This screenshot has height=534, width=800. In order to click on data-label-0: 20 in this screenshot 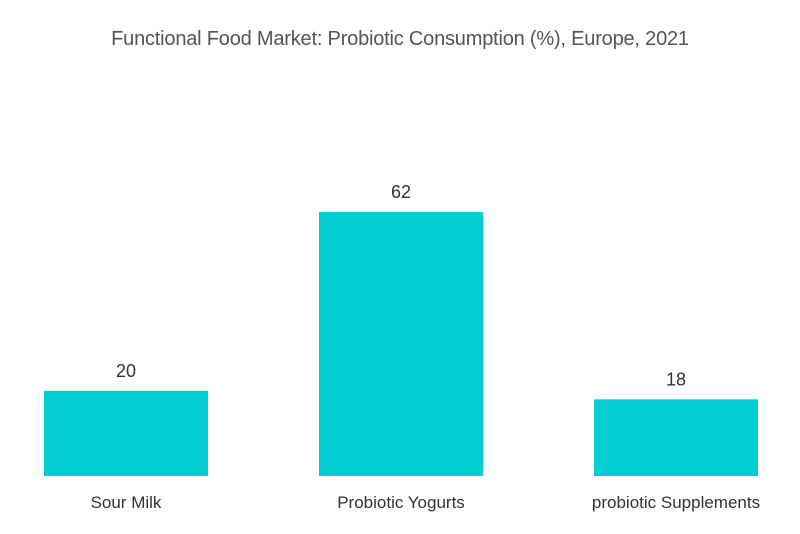, I will do `click(126, 371)`.